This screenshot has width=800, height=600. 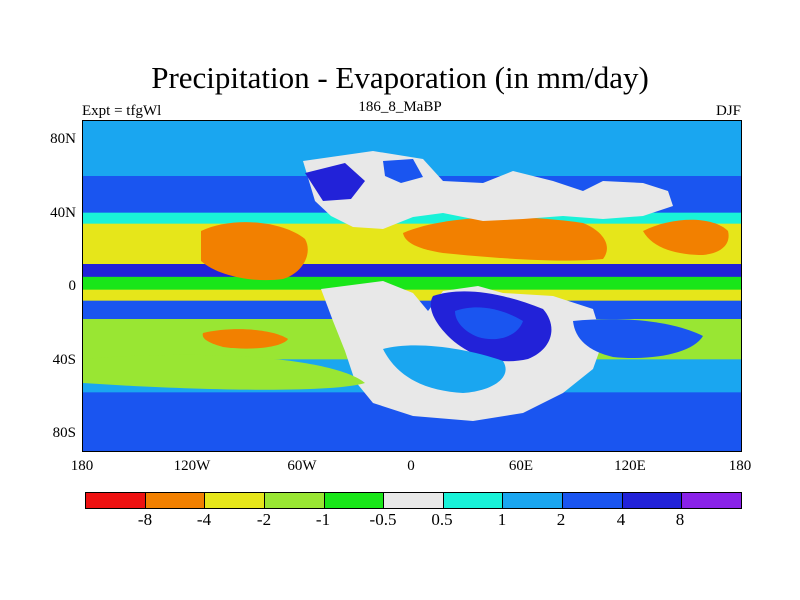 I want to click on colorbar-label: -8, so click(x=145, y=519).